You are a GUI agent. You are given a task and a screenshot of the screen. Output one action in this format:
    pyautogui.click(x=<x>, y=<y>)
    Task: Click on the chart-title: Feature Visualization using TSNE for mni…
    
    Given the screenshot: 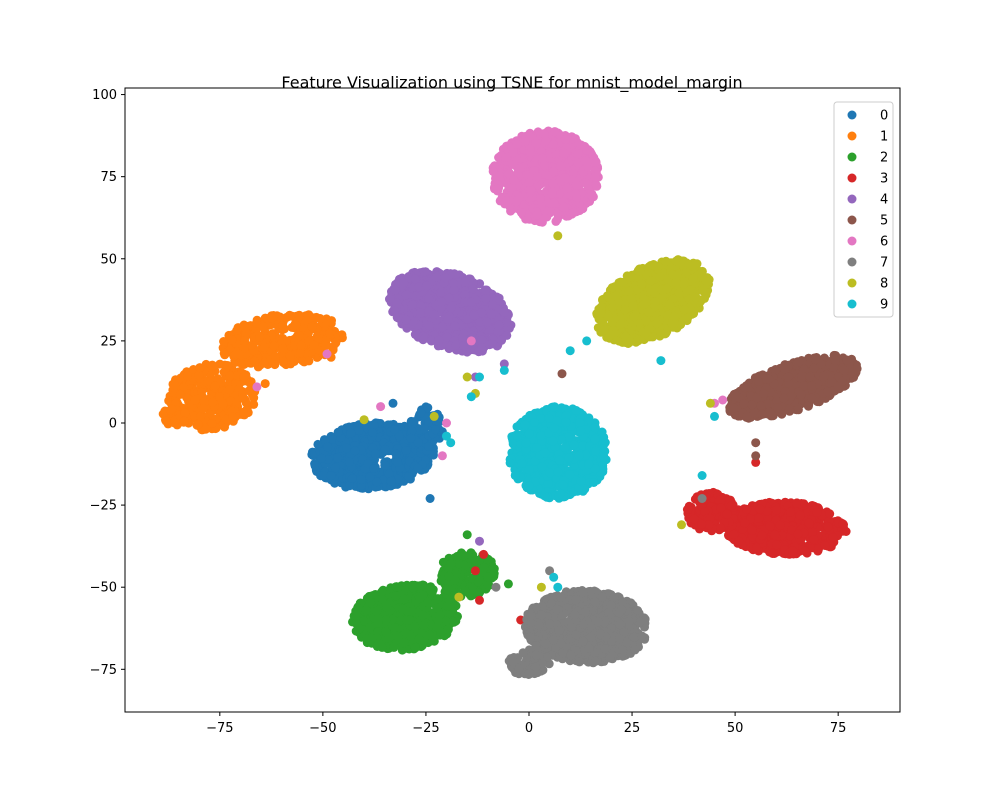 What is the action you would take?
    pyautogui.click(x=511, y=83)
    